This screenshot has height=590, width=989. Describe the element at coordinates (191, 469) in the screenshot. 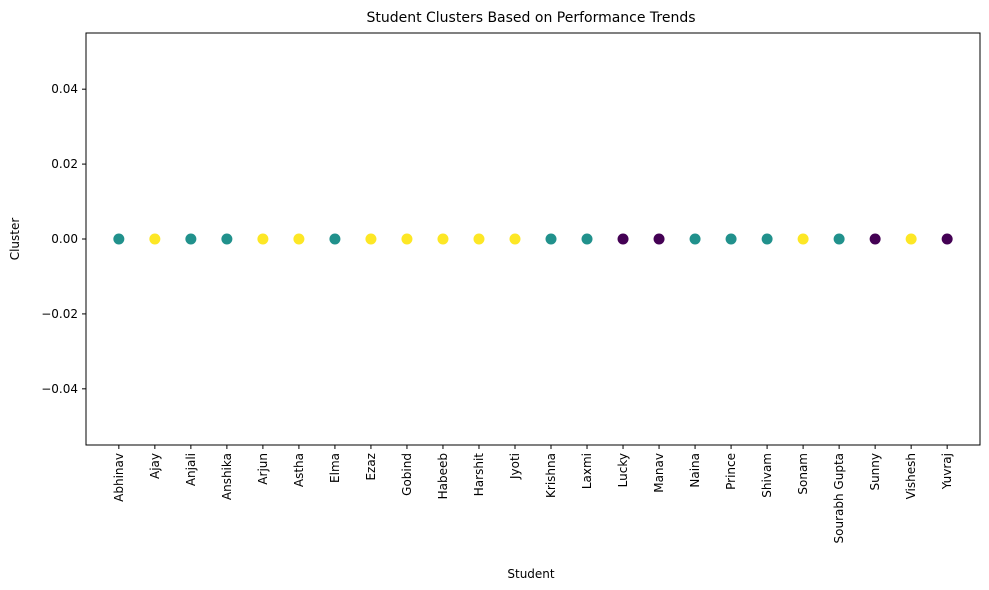

I see `x-tick-label: Anjali` at that location.